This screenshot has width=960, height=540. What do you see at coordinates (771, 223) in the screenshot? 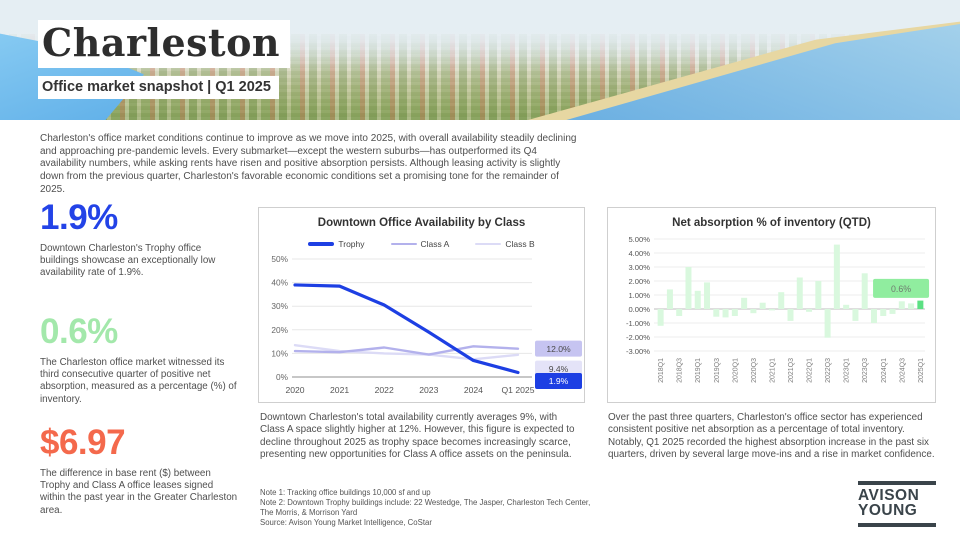
I see `absorption-chart-title: Net absorption % of inventory (QTD)` at bounding box center [771, 223].